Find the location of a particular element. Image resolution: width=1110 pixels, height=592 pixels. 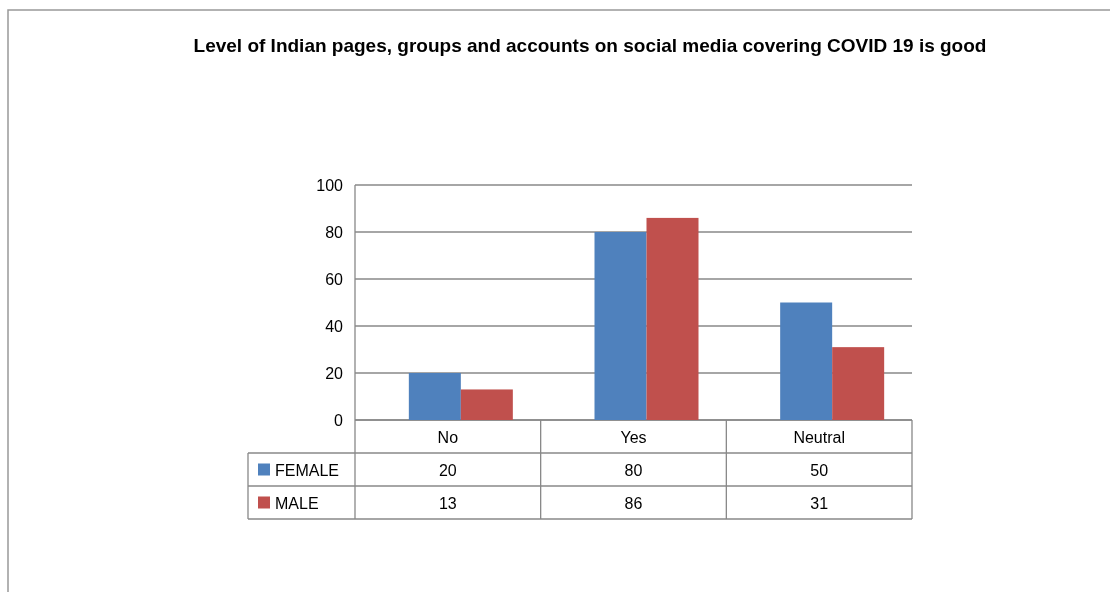

y-tick-label: 40 is located at coordinates (334, 326).